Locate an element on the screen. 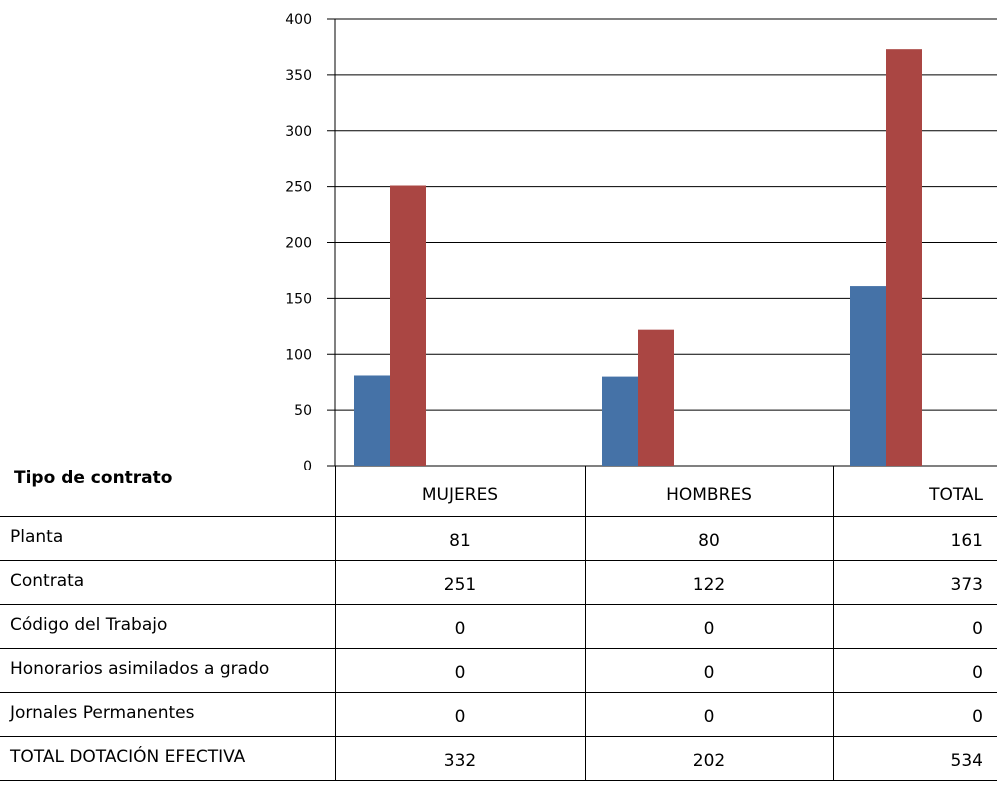 This screenshot has height=787, width=997. y-tick-label: 50 is located at coordinates (303, 411).